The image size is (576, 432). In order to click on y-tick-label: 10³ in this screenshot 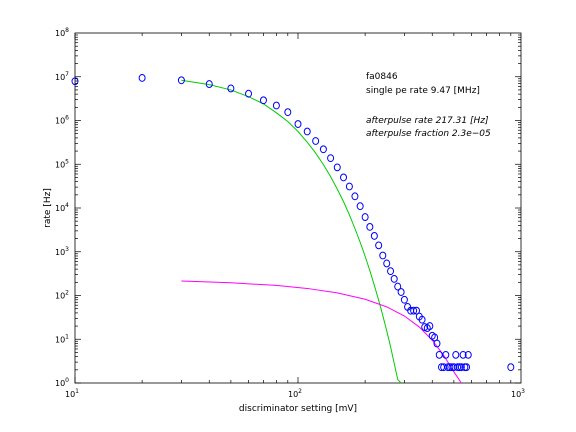, I will do `click(62, 251)`.